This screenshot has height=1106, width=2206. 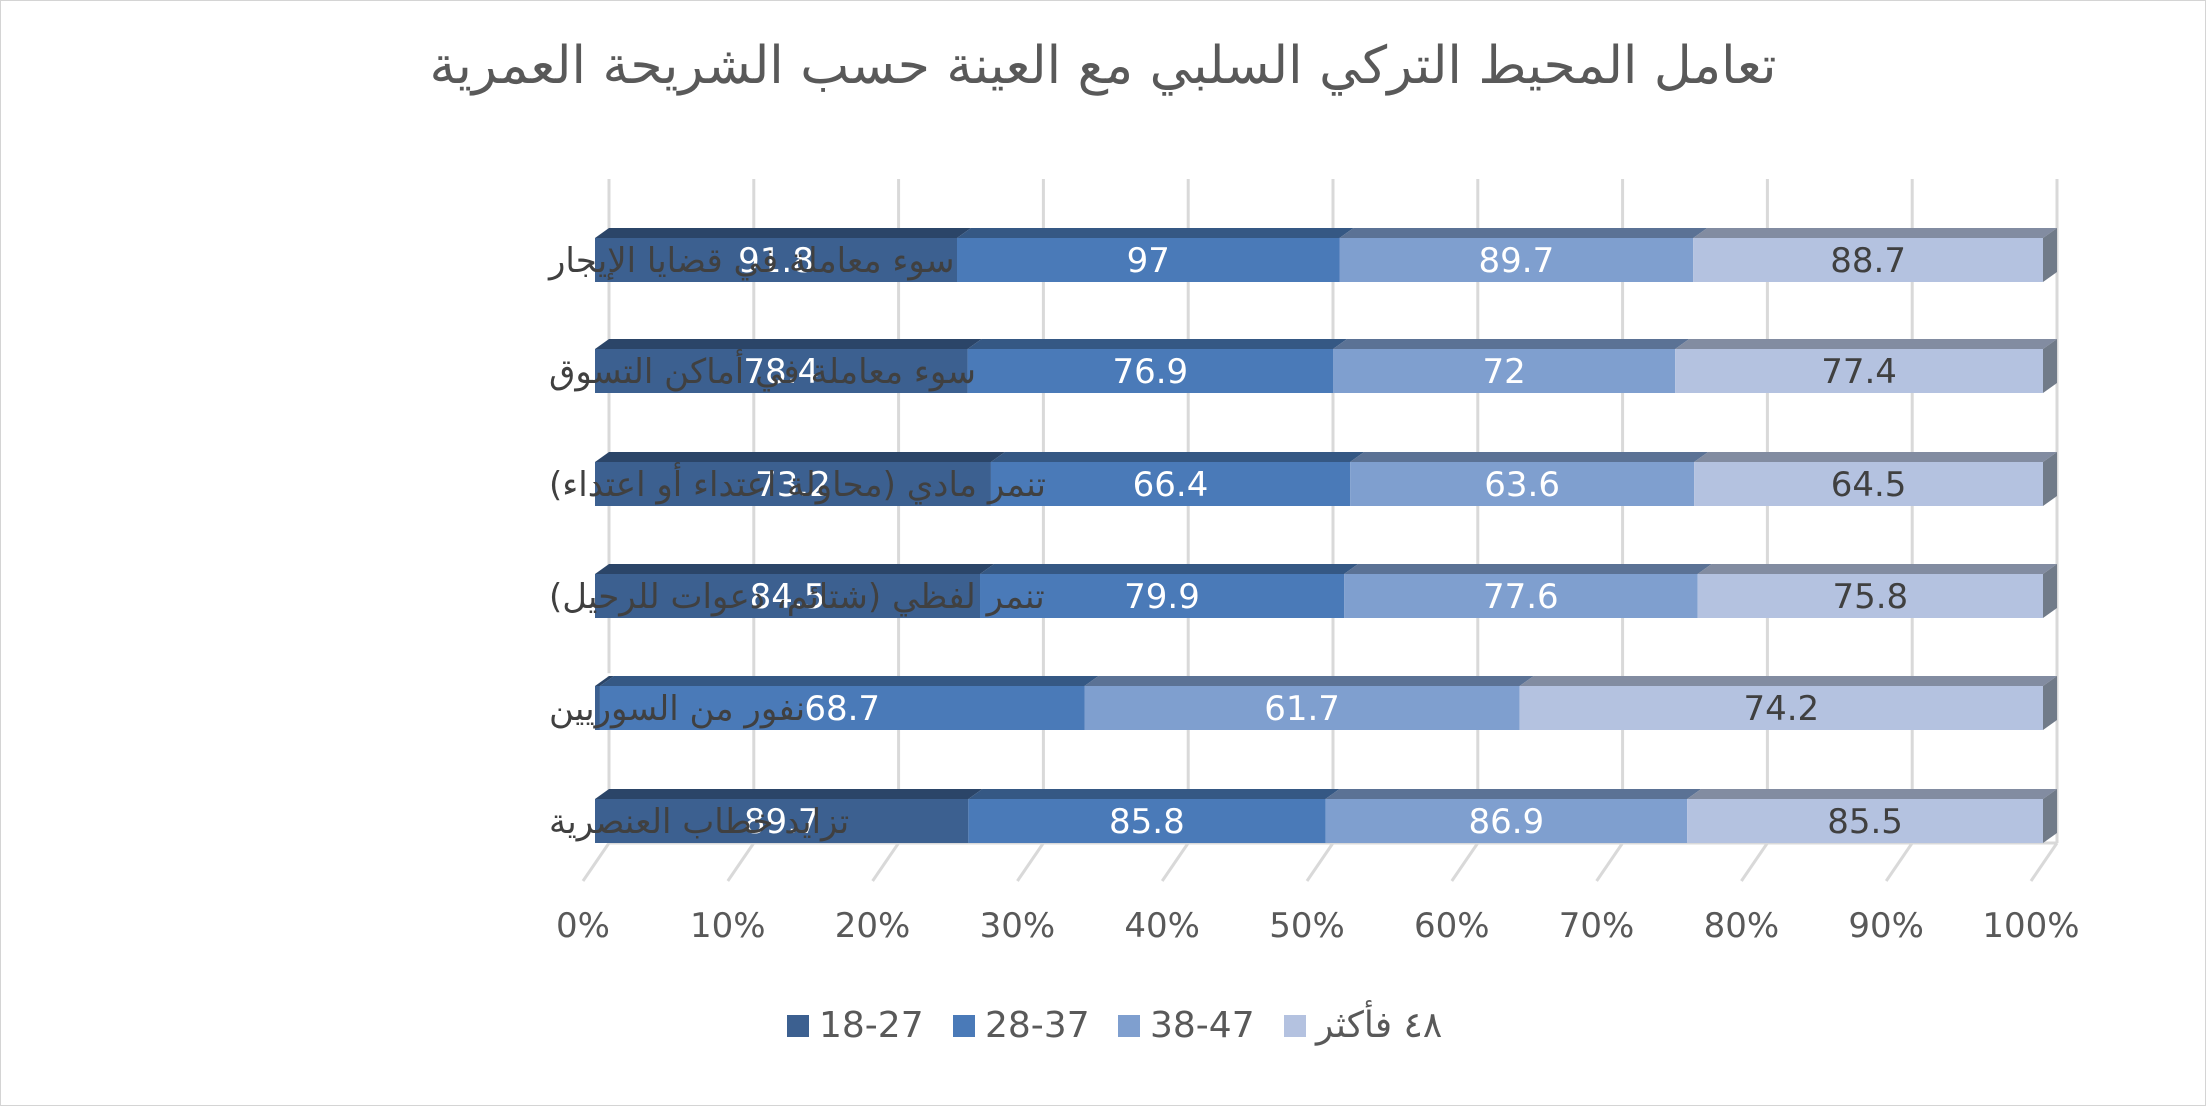 I want to click on x-tick-label: 60%, so click(x=1452, y=926).